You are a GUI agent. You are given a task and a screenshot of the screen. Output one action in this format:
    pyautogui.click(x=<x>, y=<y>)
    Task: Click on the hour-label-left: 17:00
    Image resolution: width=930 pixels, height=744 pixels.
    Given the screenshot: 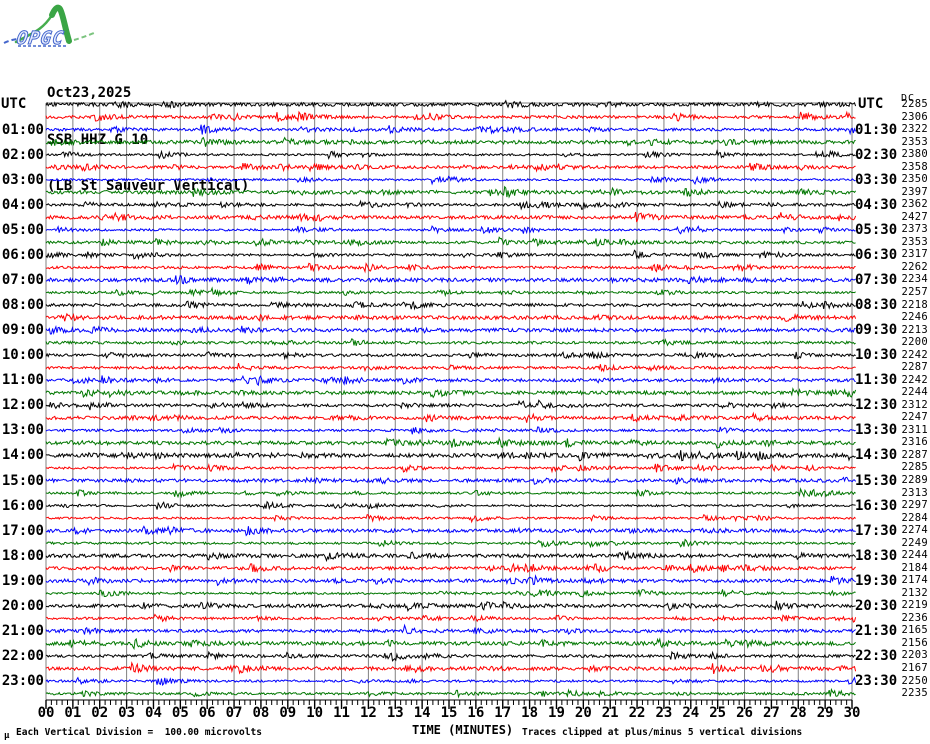 What is the action you would take?
    pyautogui.click(x=22, y=530)
    